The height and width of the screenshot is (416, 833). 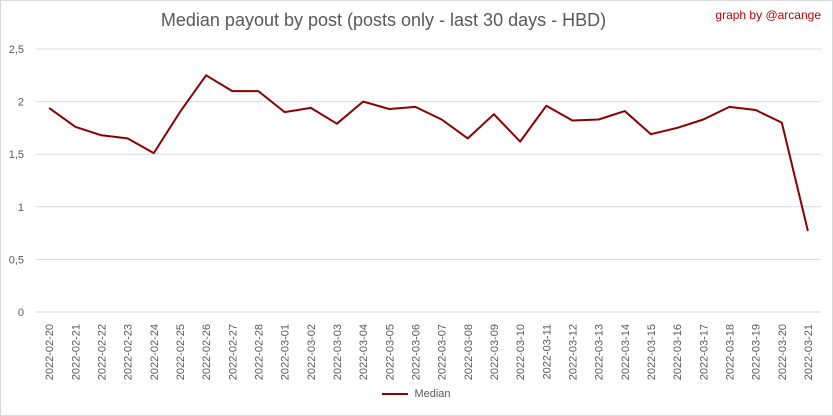 I want to click on x-tick-label: 2022-03-07, so click(x=443, y=352).